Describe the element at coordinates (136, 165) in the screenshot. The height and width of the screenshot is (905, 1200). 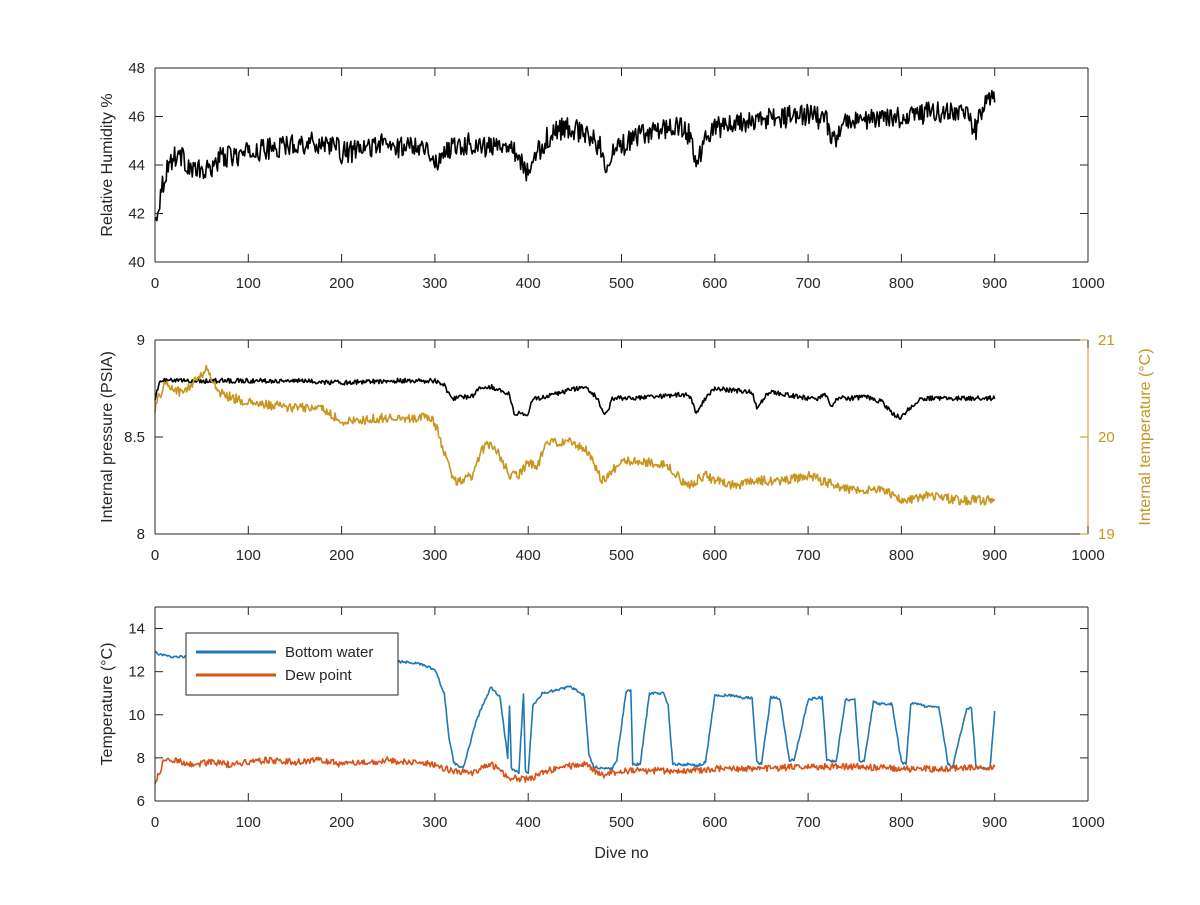
I see `panel-1-y-tick-label: 44` at that location.